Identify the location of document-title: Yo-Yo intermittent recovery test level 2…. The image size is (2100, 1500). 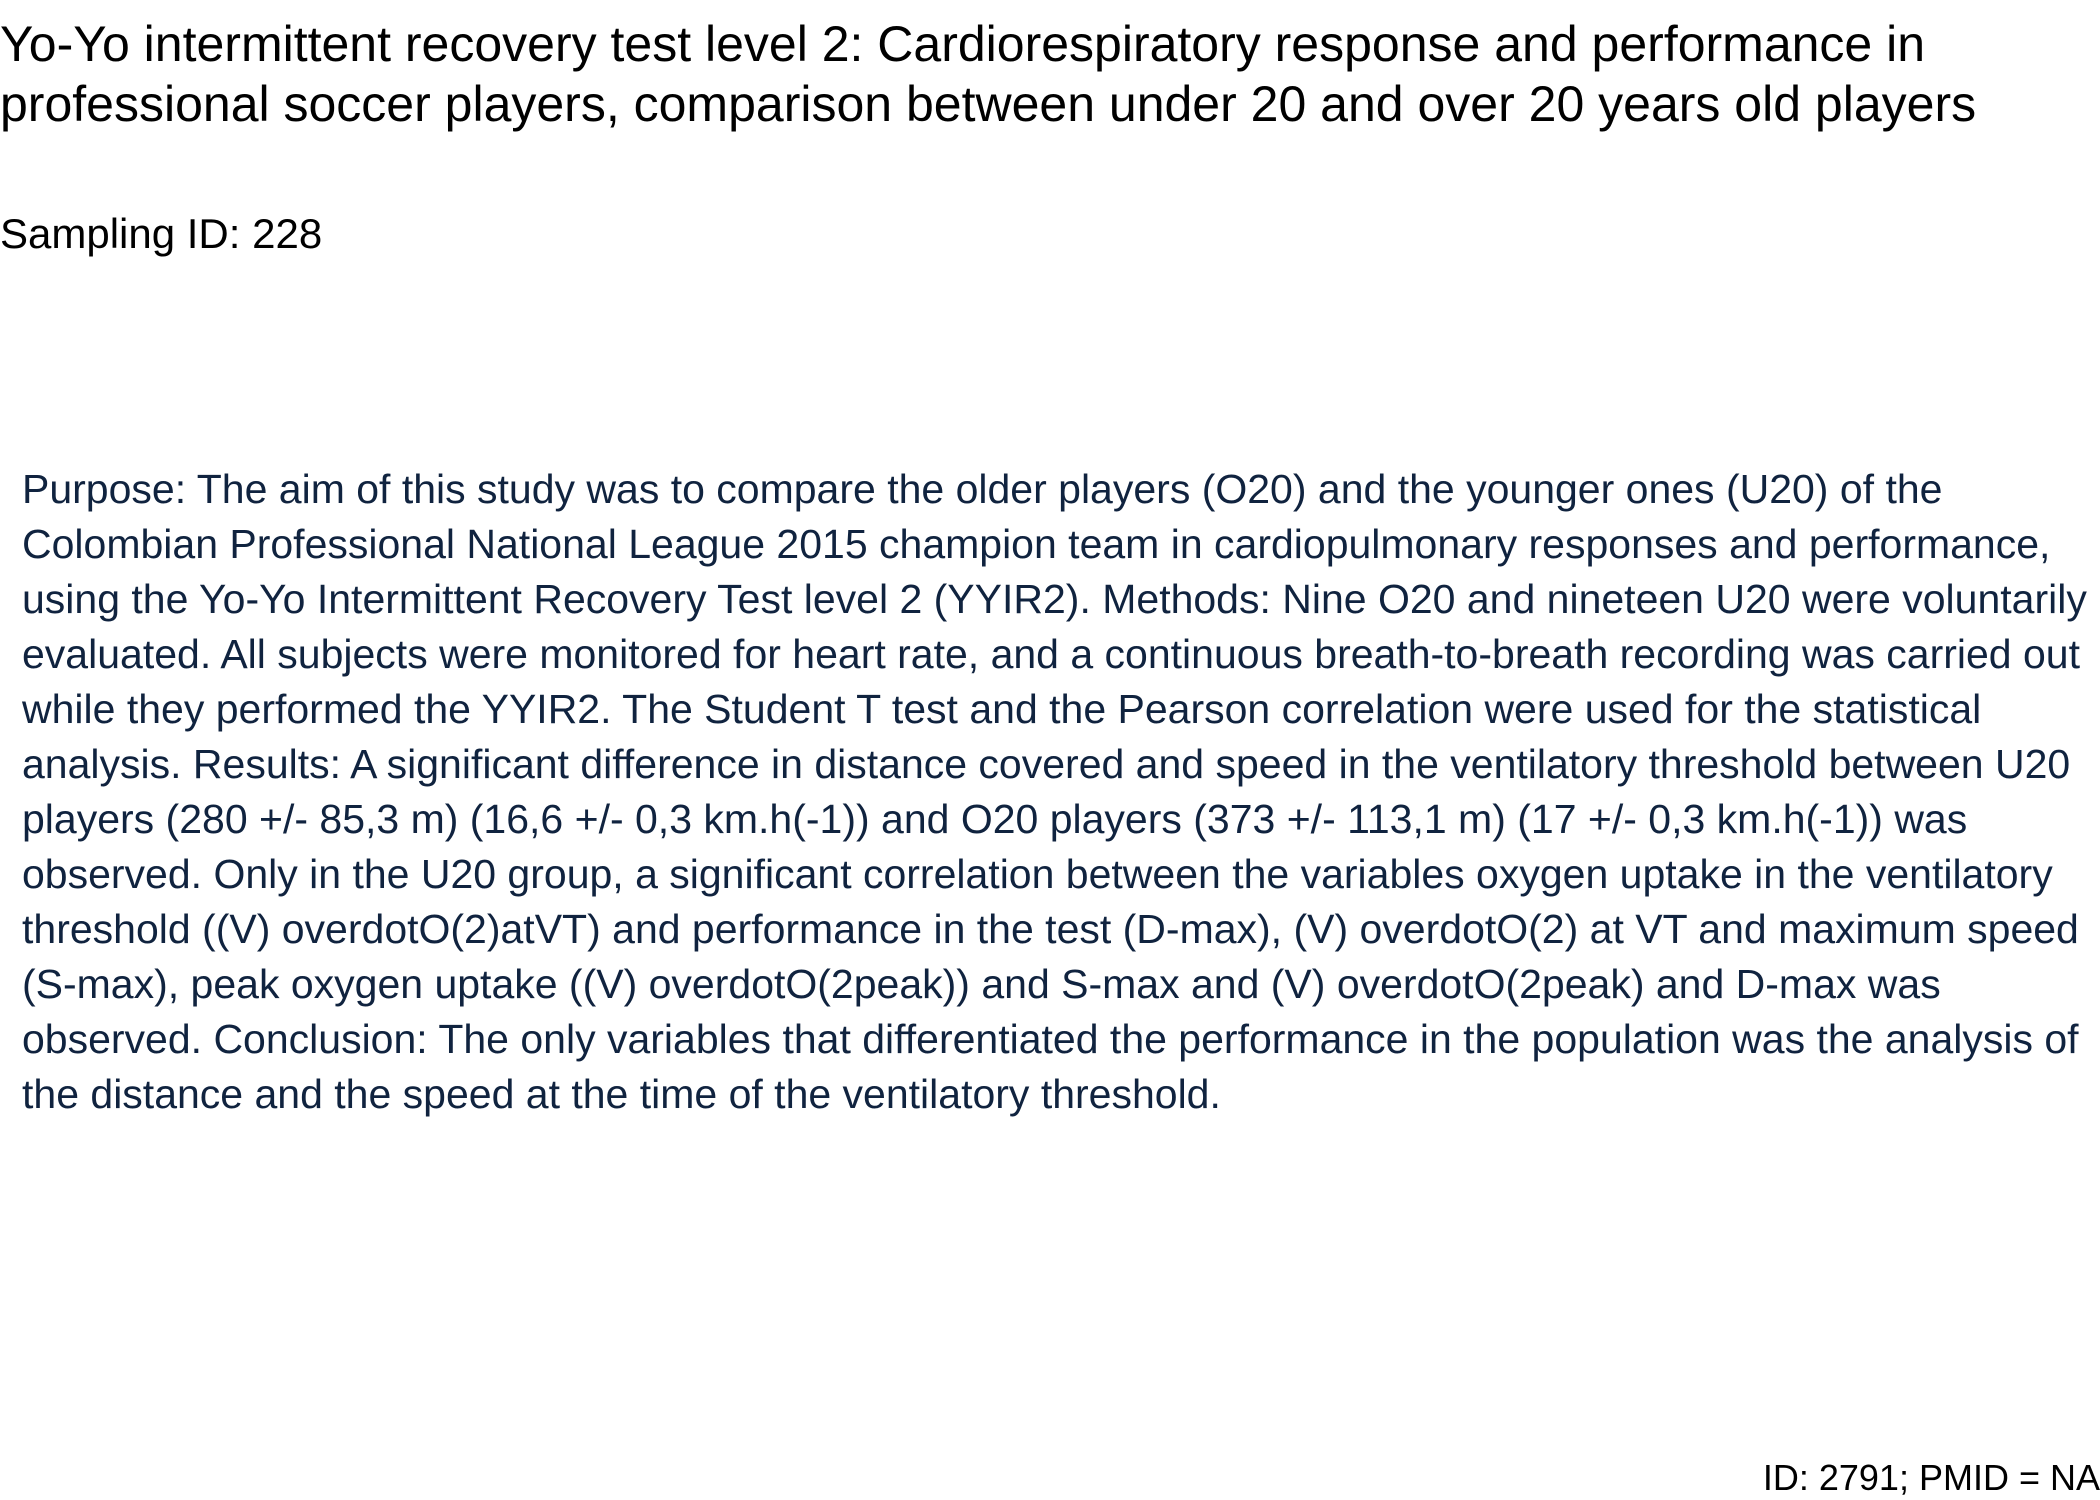
(988, 74).